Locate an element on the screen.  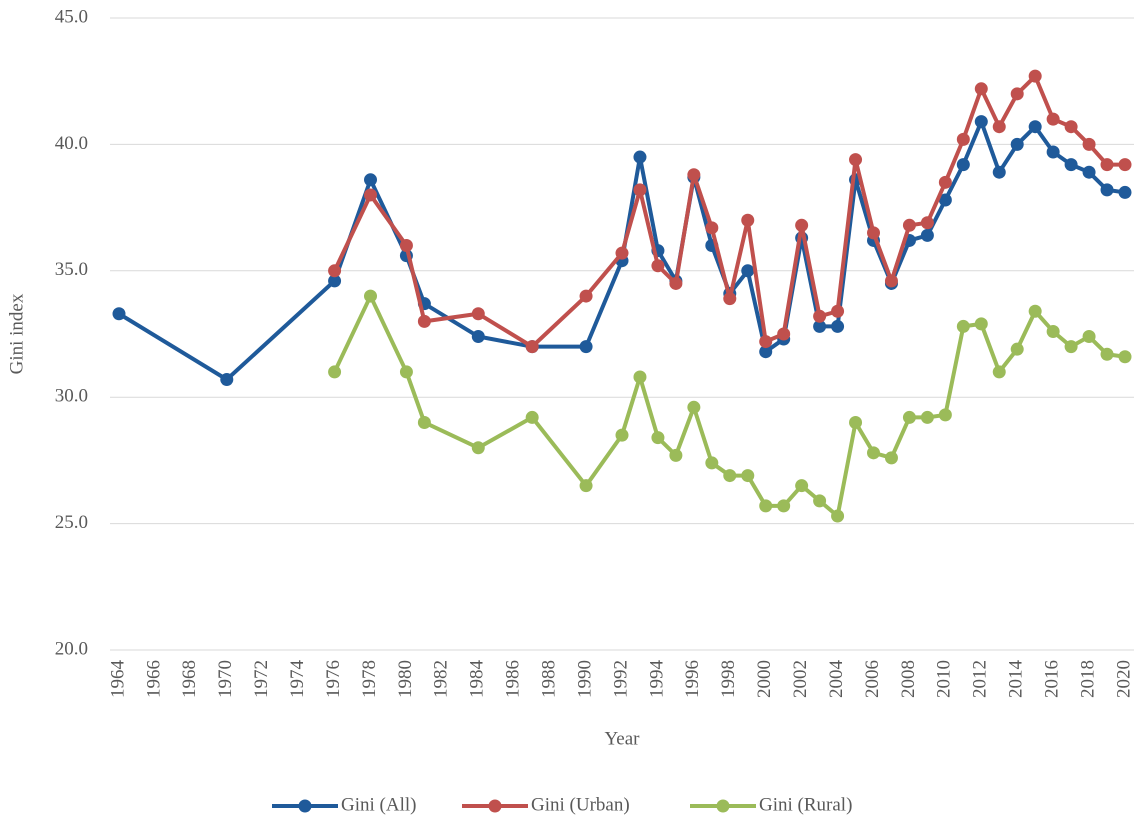
x-tick-label: 2004 is located at coordinates (836, 679).